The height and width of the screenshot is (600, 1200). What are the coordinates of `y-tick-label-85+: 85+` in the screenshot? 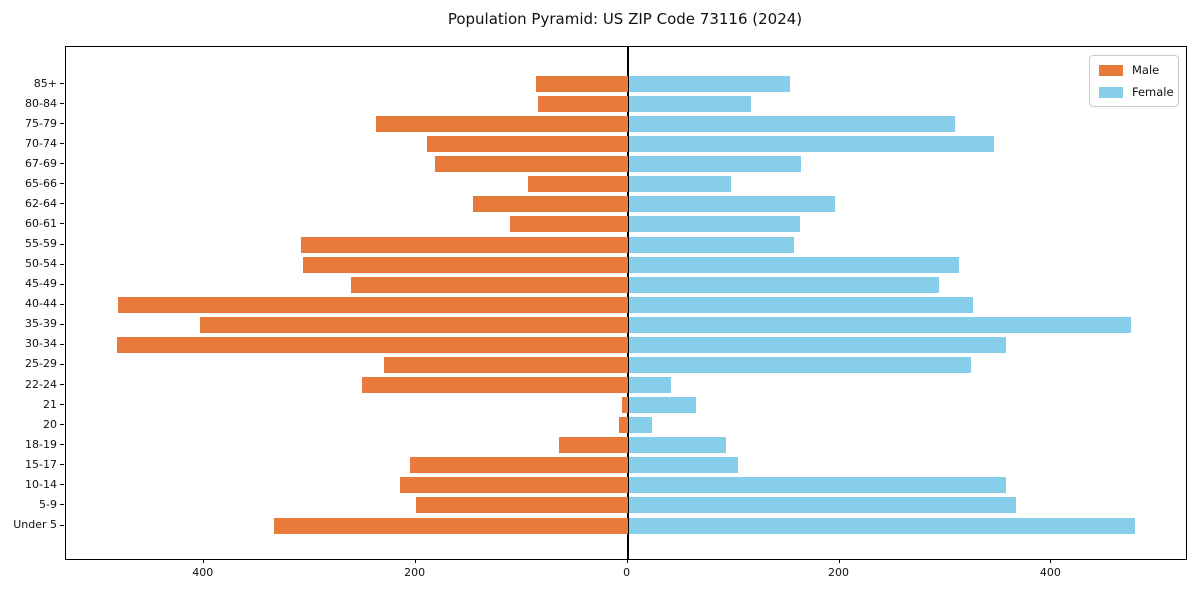 It's located at (45, 83).